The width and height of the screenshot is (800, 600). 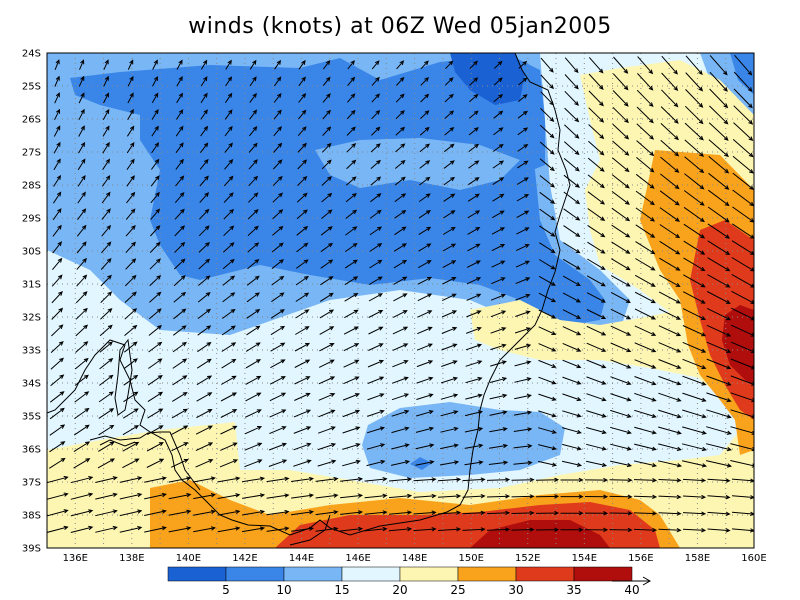 I want to click on lon-label: 152E, so click(x=527, y=558).